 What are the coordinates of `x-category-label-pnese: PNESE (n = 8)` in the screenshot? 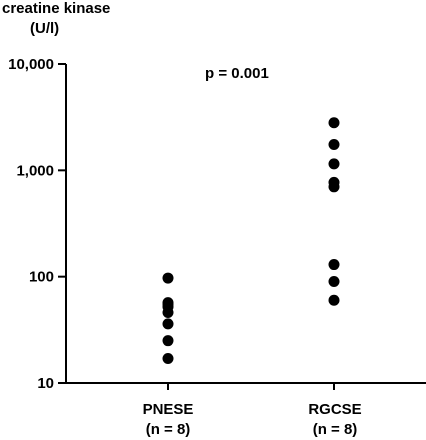 It's located at (168, 420).